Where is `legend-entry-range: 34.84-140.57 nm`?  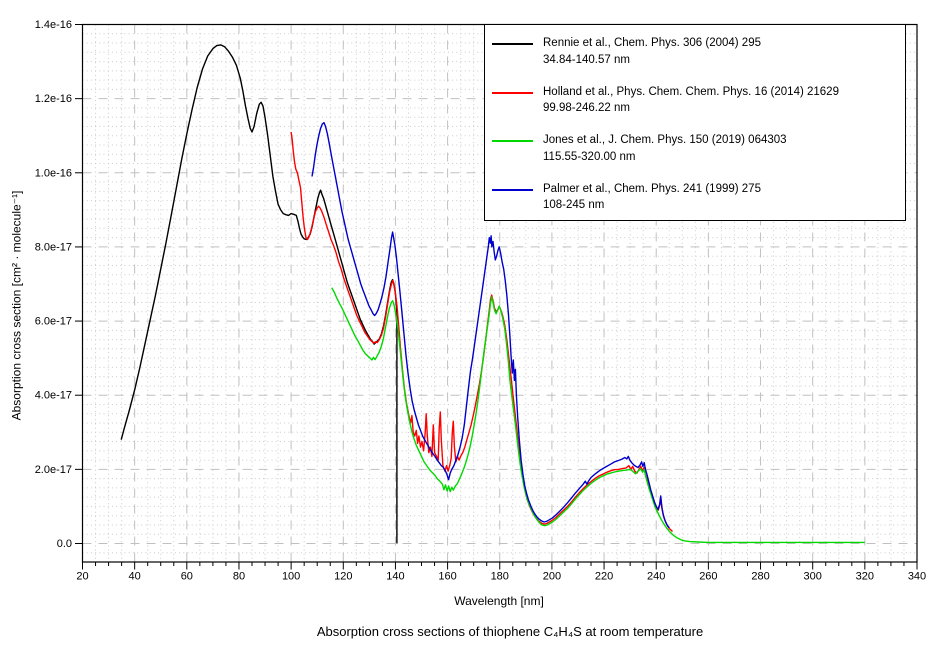
legend-entry-range: 34.84-140.57 nm is located at coordinates (586, 59).